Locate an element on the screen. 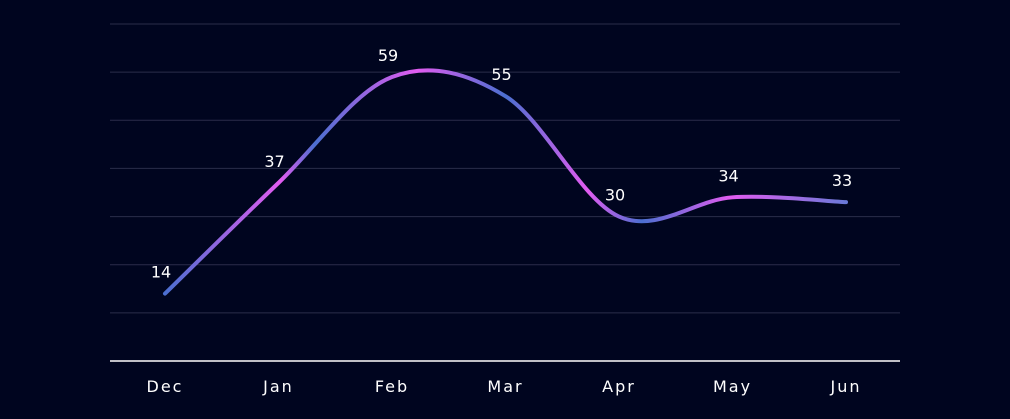 The height and width of the screenshot is (419, 1010). x-tick-label: Jun is located at coordinates (846, 386).